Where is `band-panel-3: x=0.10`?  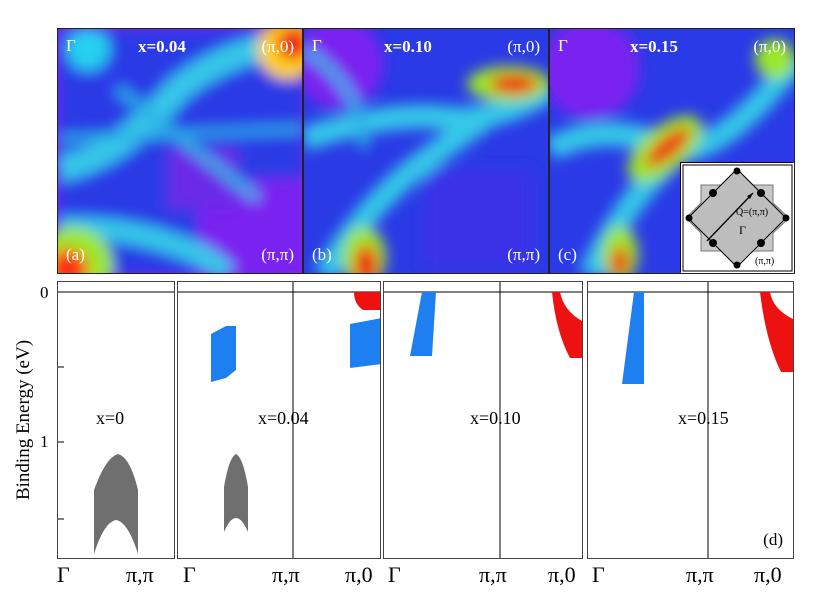
band-panel-3: x=0.10 is located at coordinates (483, 420).